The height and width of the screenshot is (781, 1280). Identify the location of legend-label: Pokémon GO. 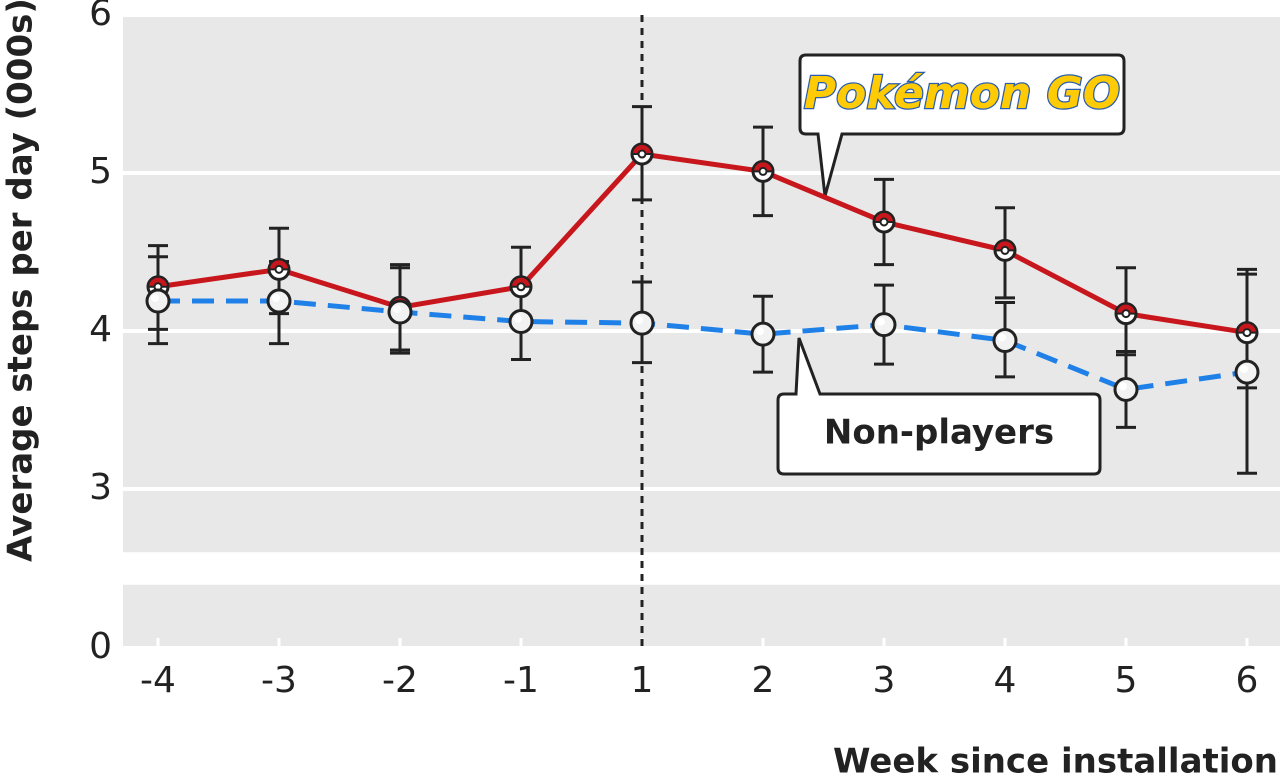
(962, 93).